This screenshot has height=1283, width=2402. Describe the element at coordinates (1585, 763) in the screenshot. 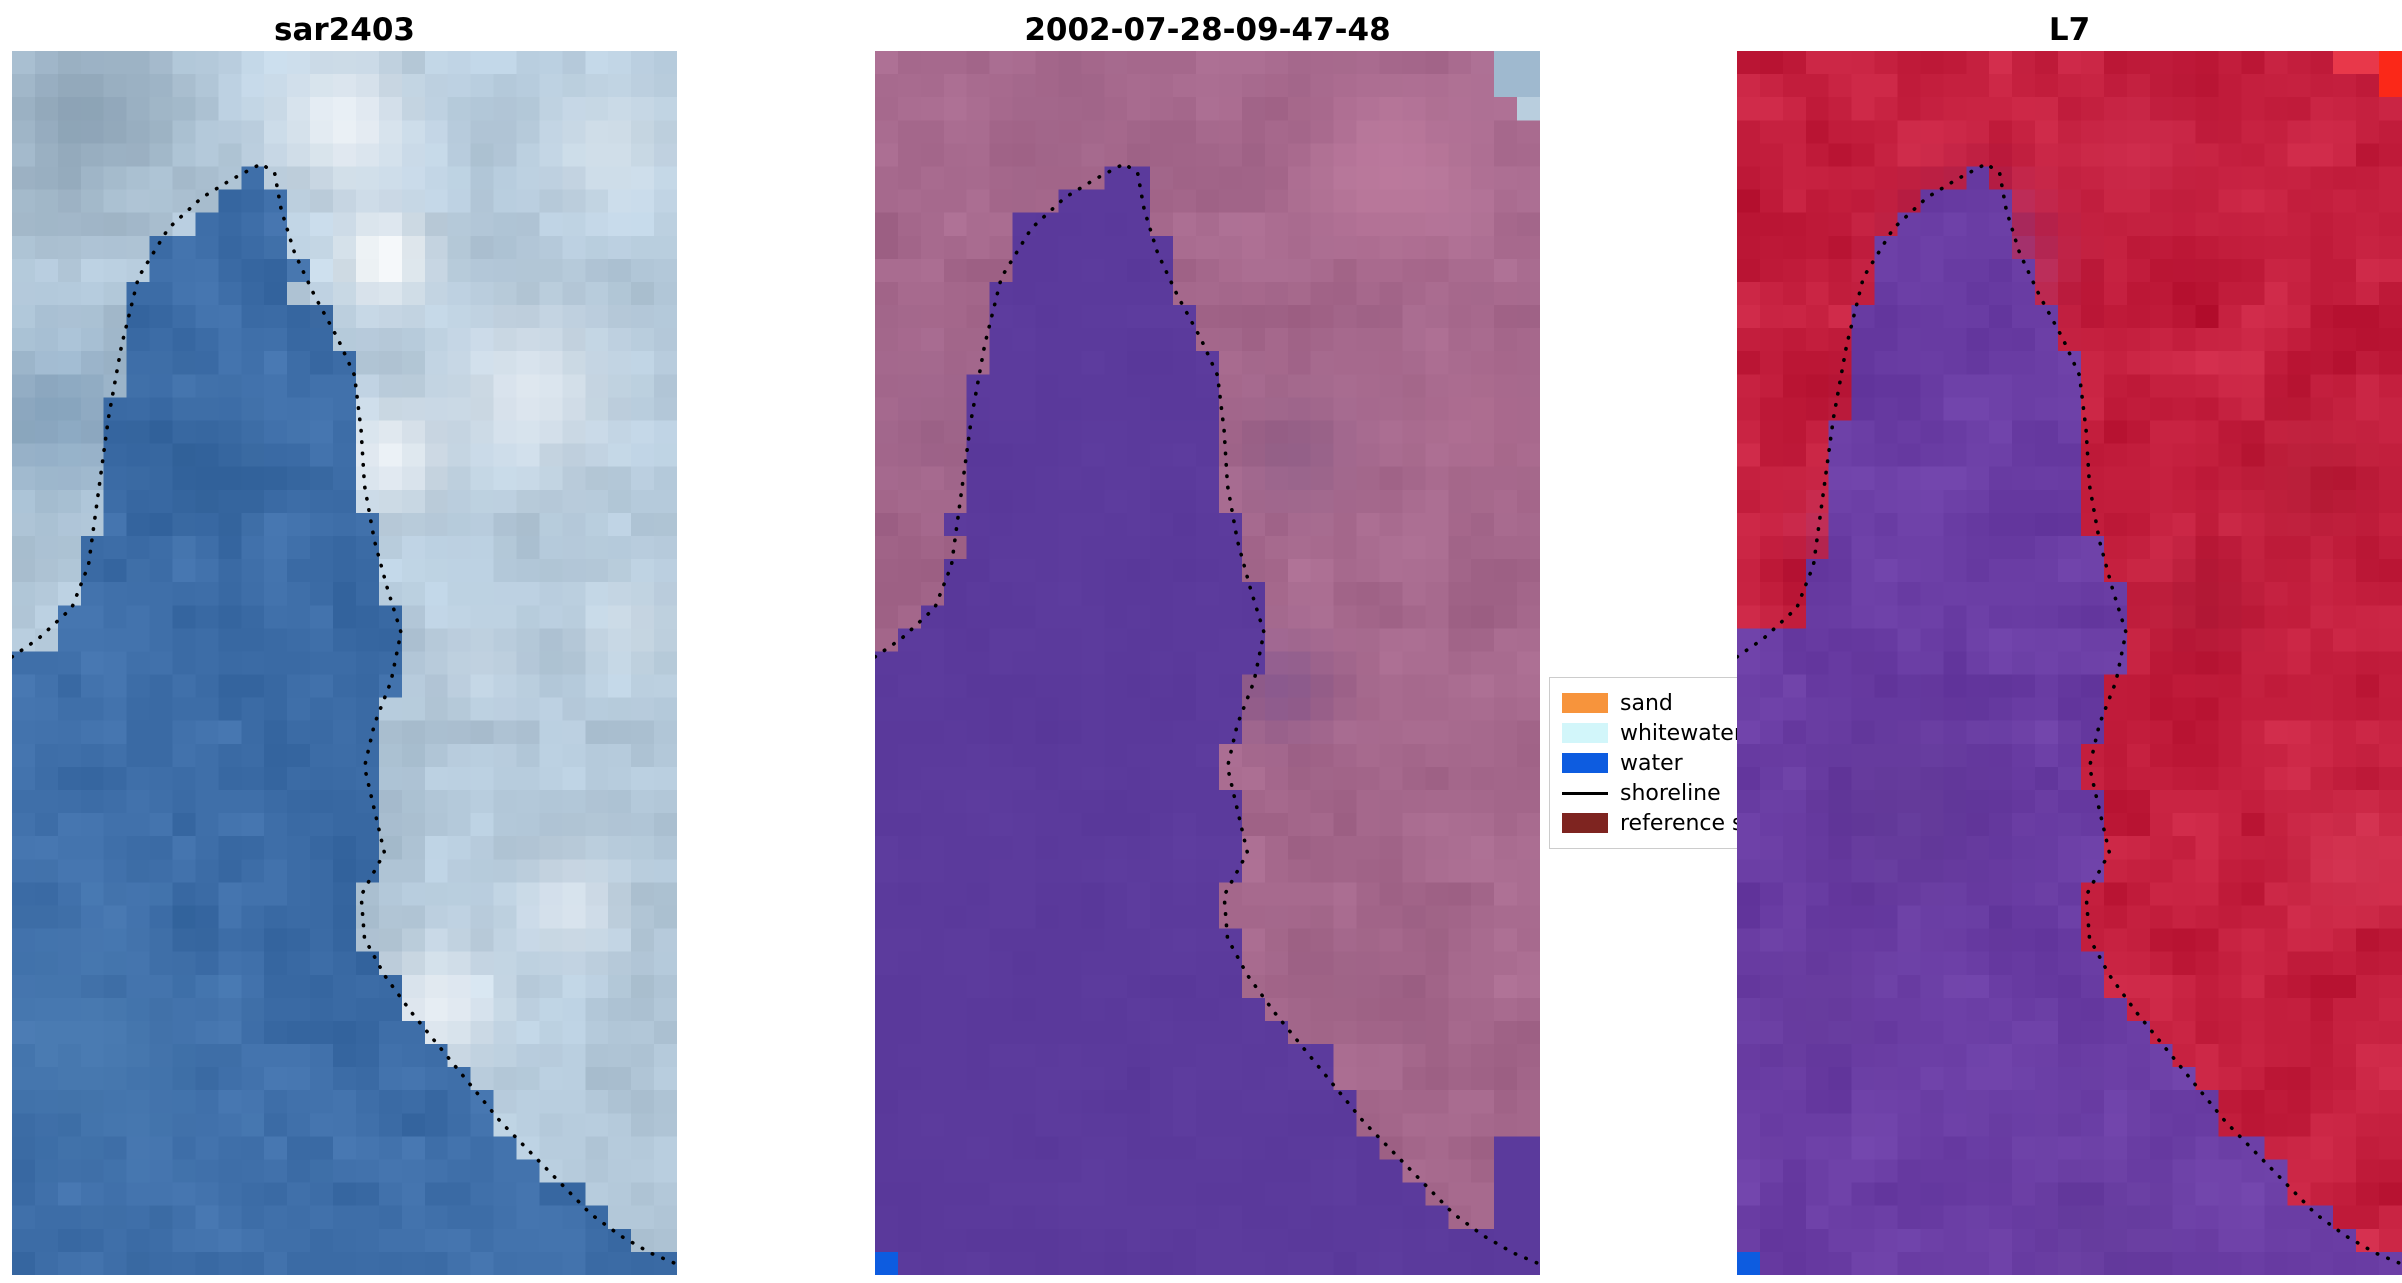

I see `legend-swatch-water` at that location.